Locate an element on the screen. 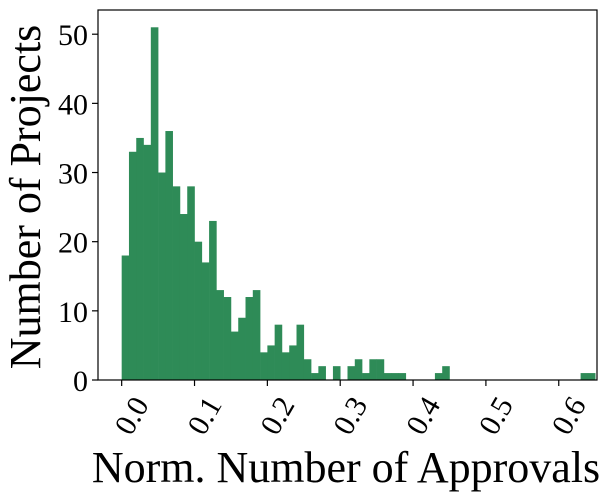 The width and height of the screenshot is (605, 496). y-axis-title: Number of Projects is located at coordinates (25, 197).